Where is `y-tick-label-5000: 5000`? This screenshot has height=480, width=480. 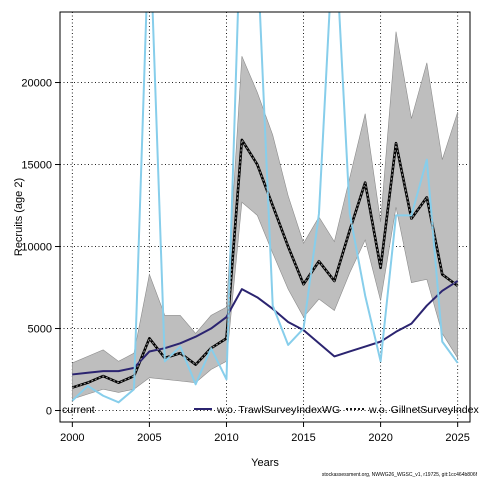 y-tick-label-5000: 5000 is located at coordinates (40, 330).